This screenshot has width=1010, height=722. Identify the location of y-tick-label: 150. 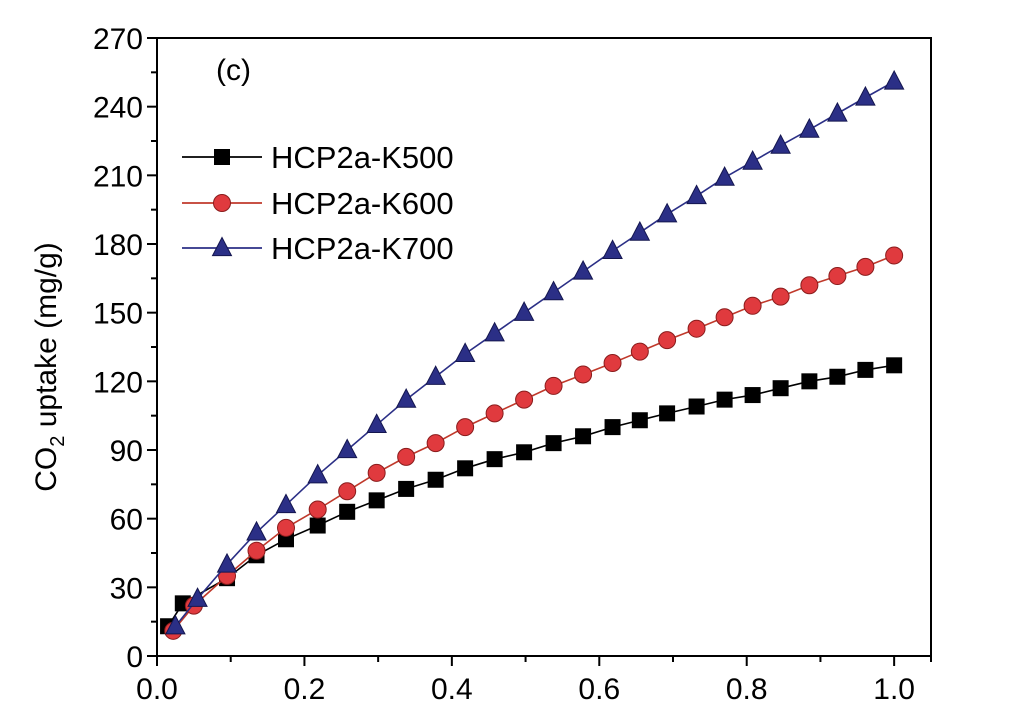
(118, 314).